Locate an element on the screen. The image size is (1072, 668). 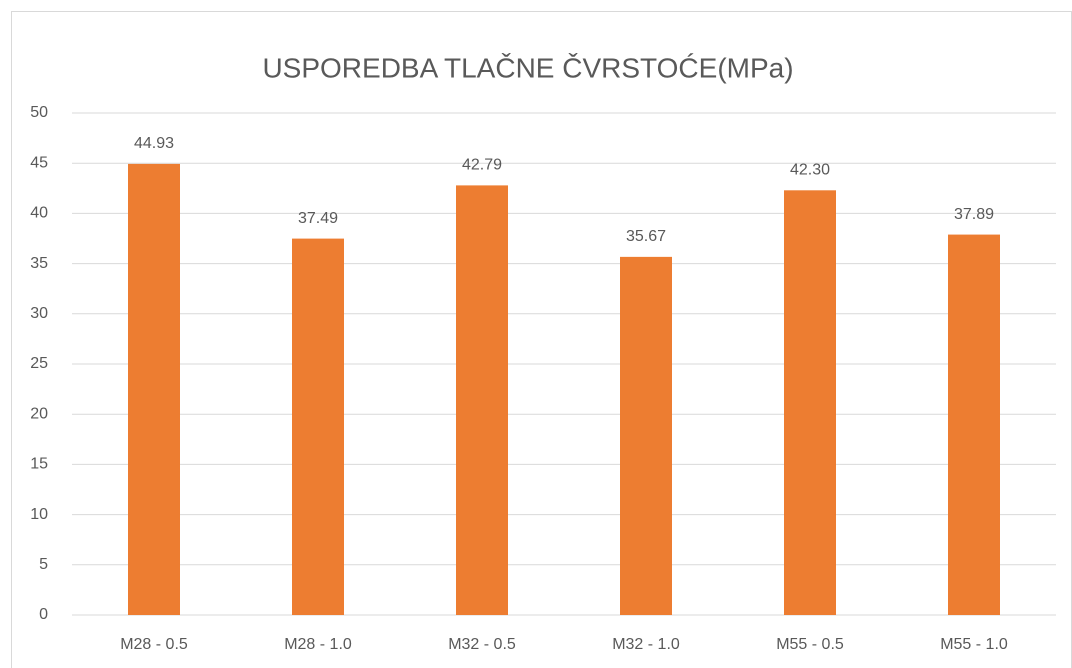
y-tick-label: 15 is located at coordinates (39, 464).